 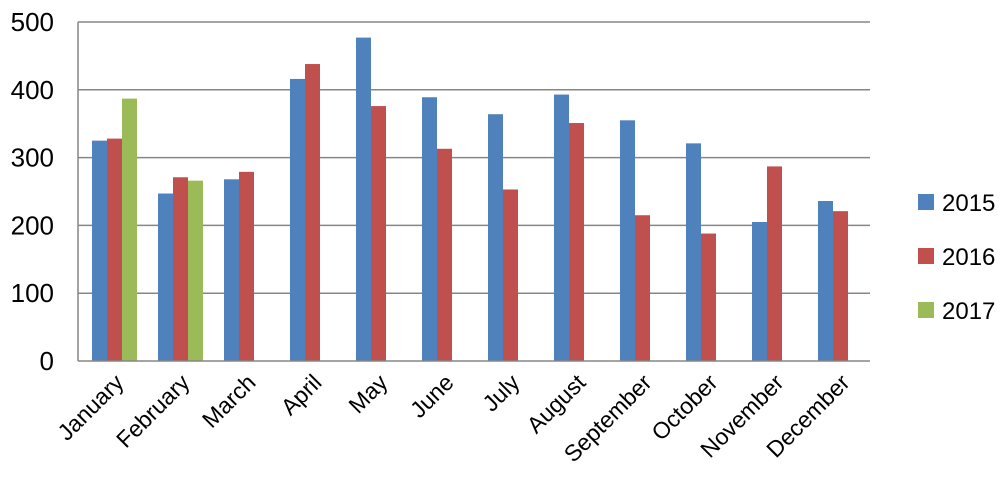 I want to click on y-tick-label: 500, so click(x=32, y=22).